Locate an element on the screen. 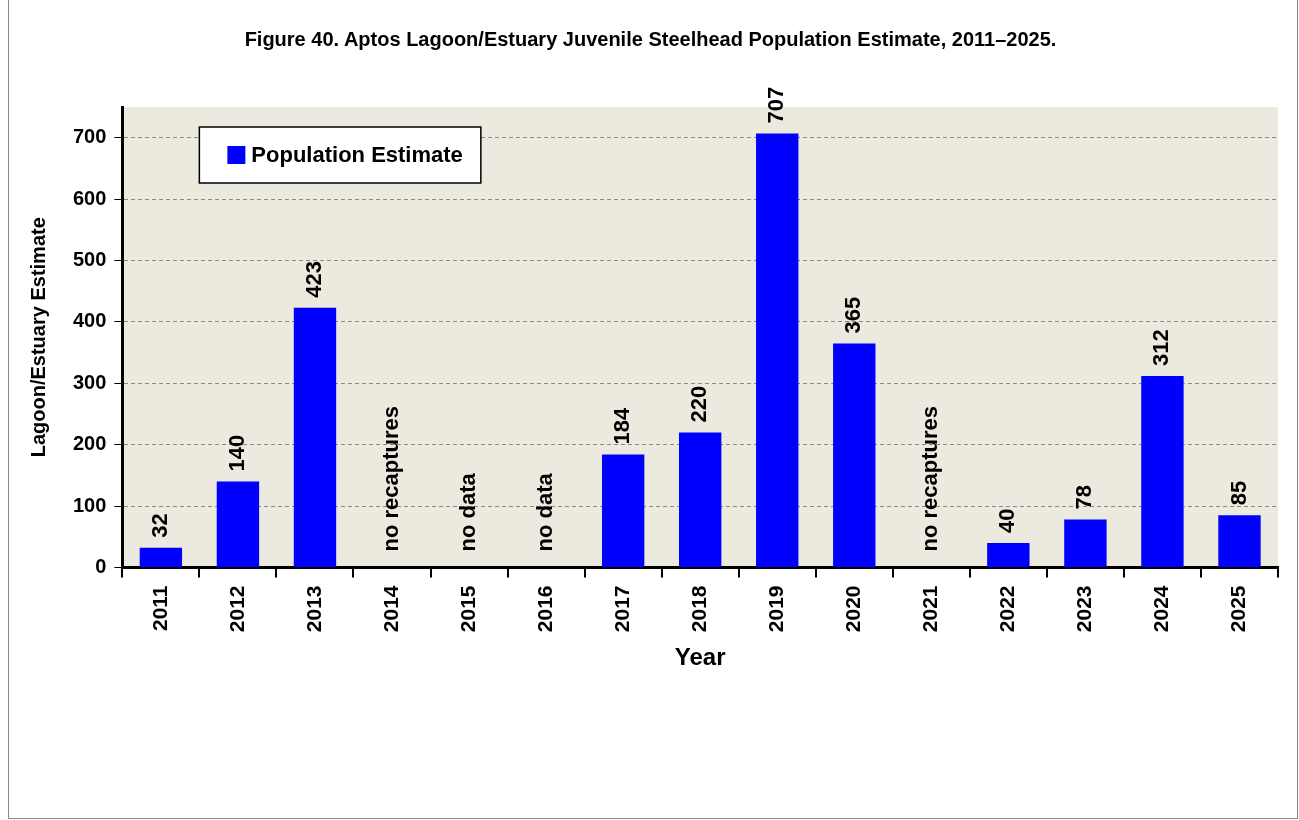  x-tick-label: 2025 is located at coordinates (1238, 609).